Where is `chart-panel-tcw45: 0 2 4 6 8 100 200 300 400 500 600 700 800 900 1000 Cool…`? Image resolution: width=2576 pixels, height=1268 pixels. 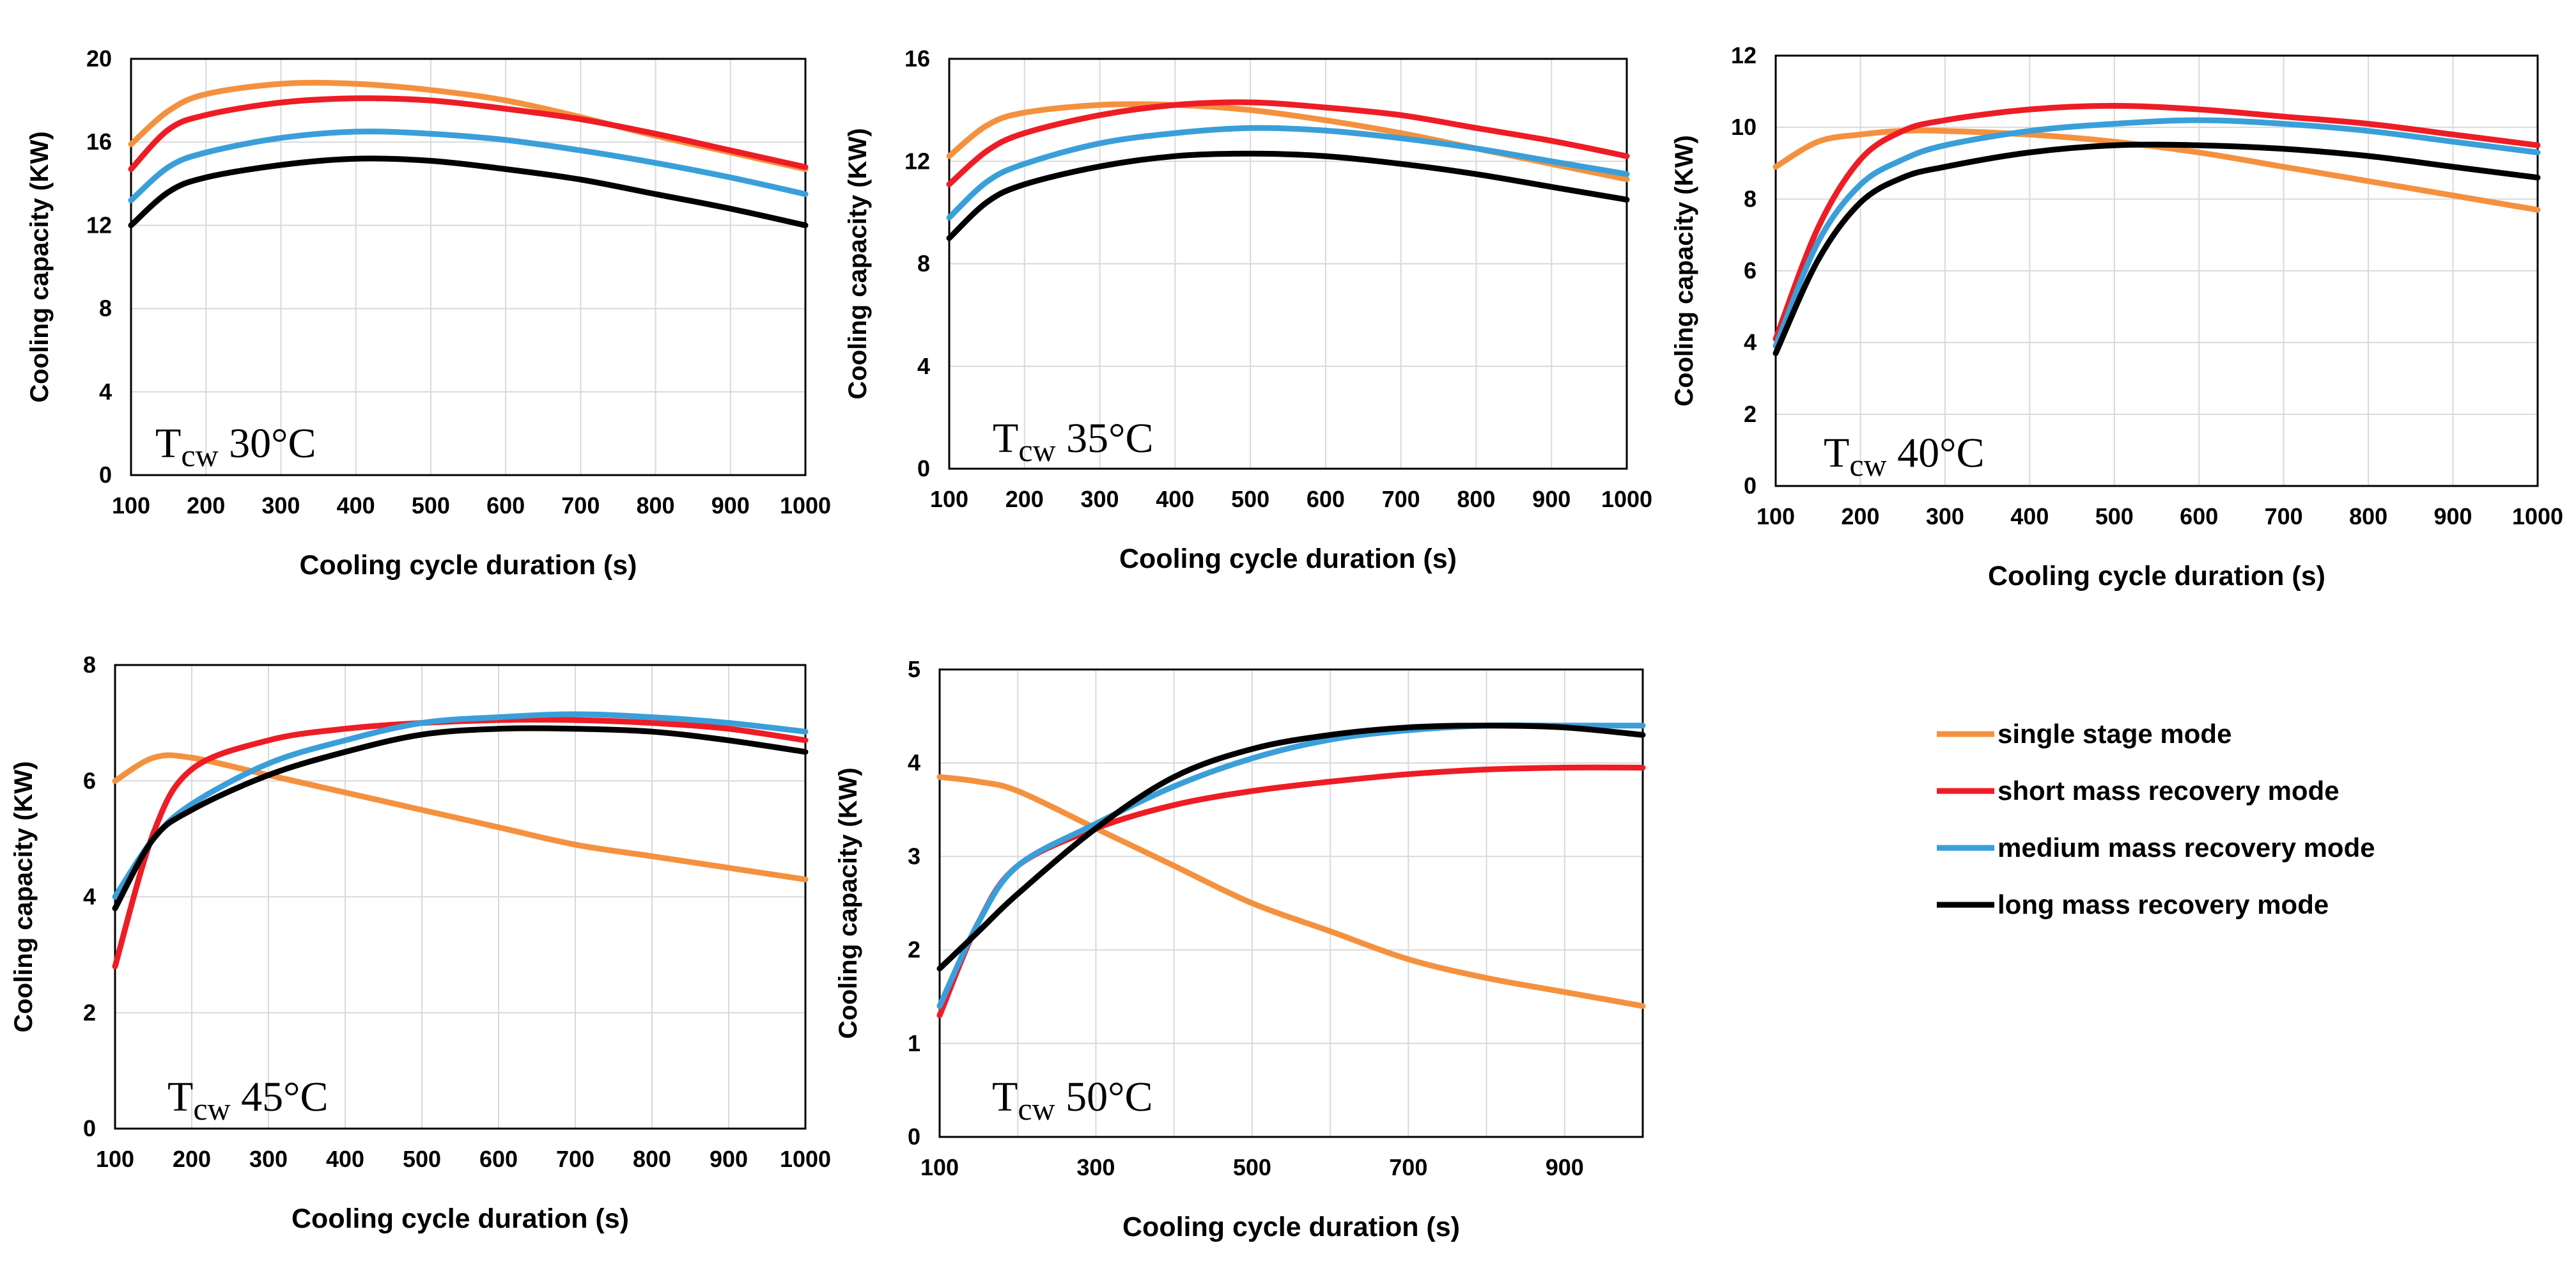 chart-panel-tcw45: 0 2 4 6 8 100 200 300 400 500 600 700 800 900 1000 Cool… is located at coordinates (420, 943).